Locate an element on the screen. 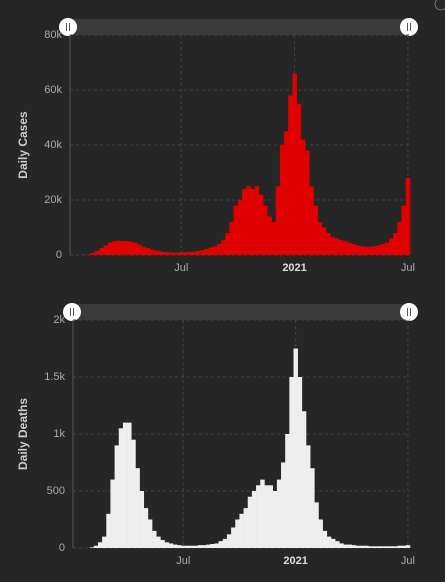 The width and height of the screenshot is (445, 582). y-axis-title: Daily Cases is located at coordinates (23, 145).